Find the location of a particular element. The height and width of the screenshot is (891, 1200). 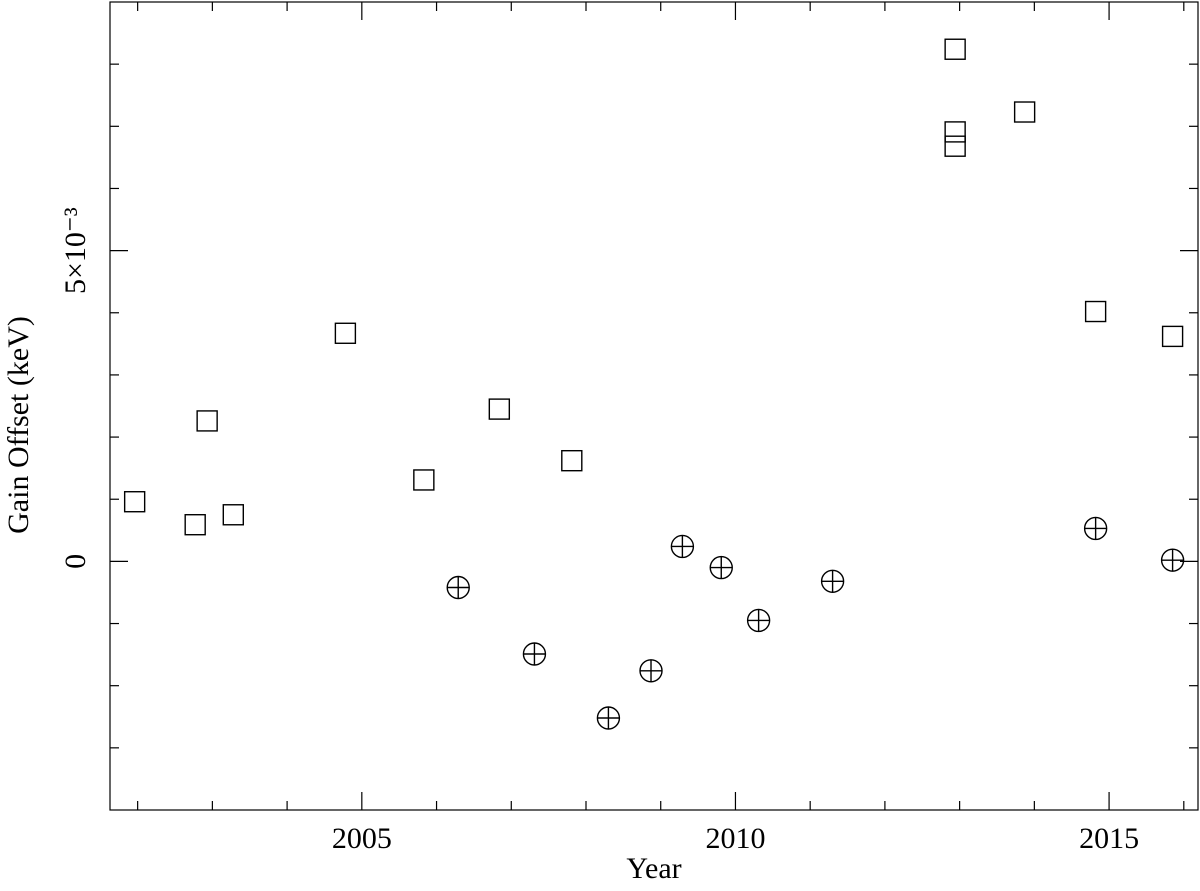

x-tick-label: 2005 is located at coordinates (362, 838).